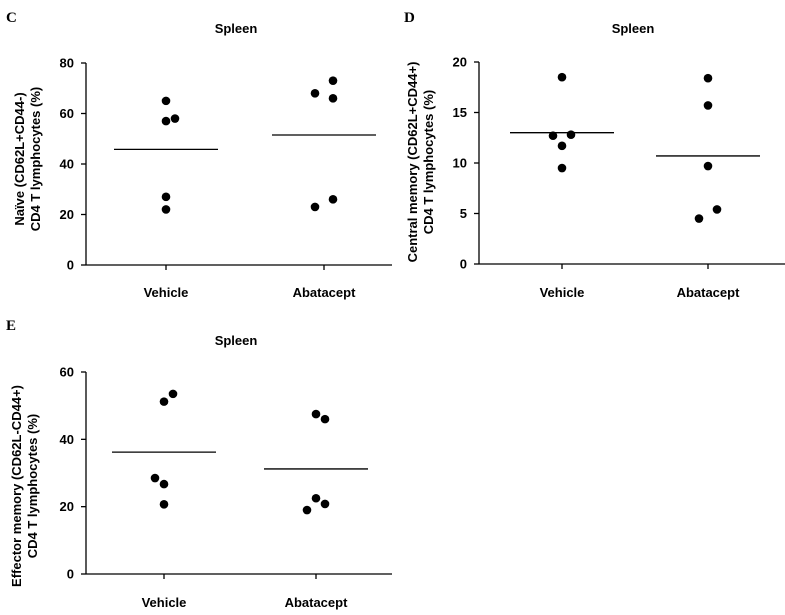 Image resolution: width=785 pixels, height=615 pixels. I want to click on y-axis-label-line1: Central memory (CD62L+CD44+), so click(412, 162).